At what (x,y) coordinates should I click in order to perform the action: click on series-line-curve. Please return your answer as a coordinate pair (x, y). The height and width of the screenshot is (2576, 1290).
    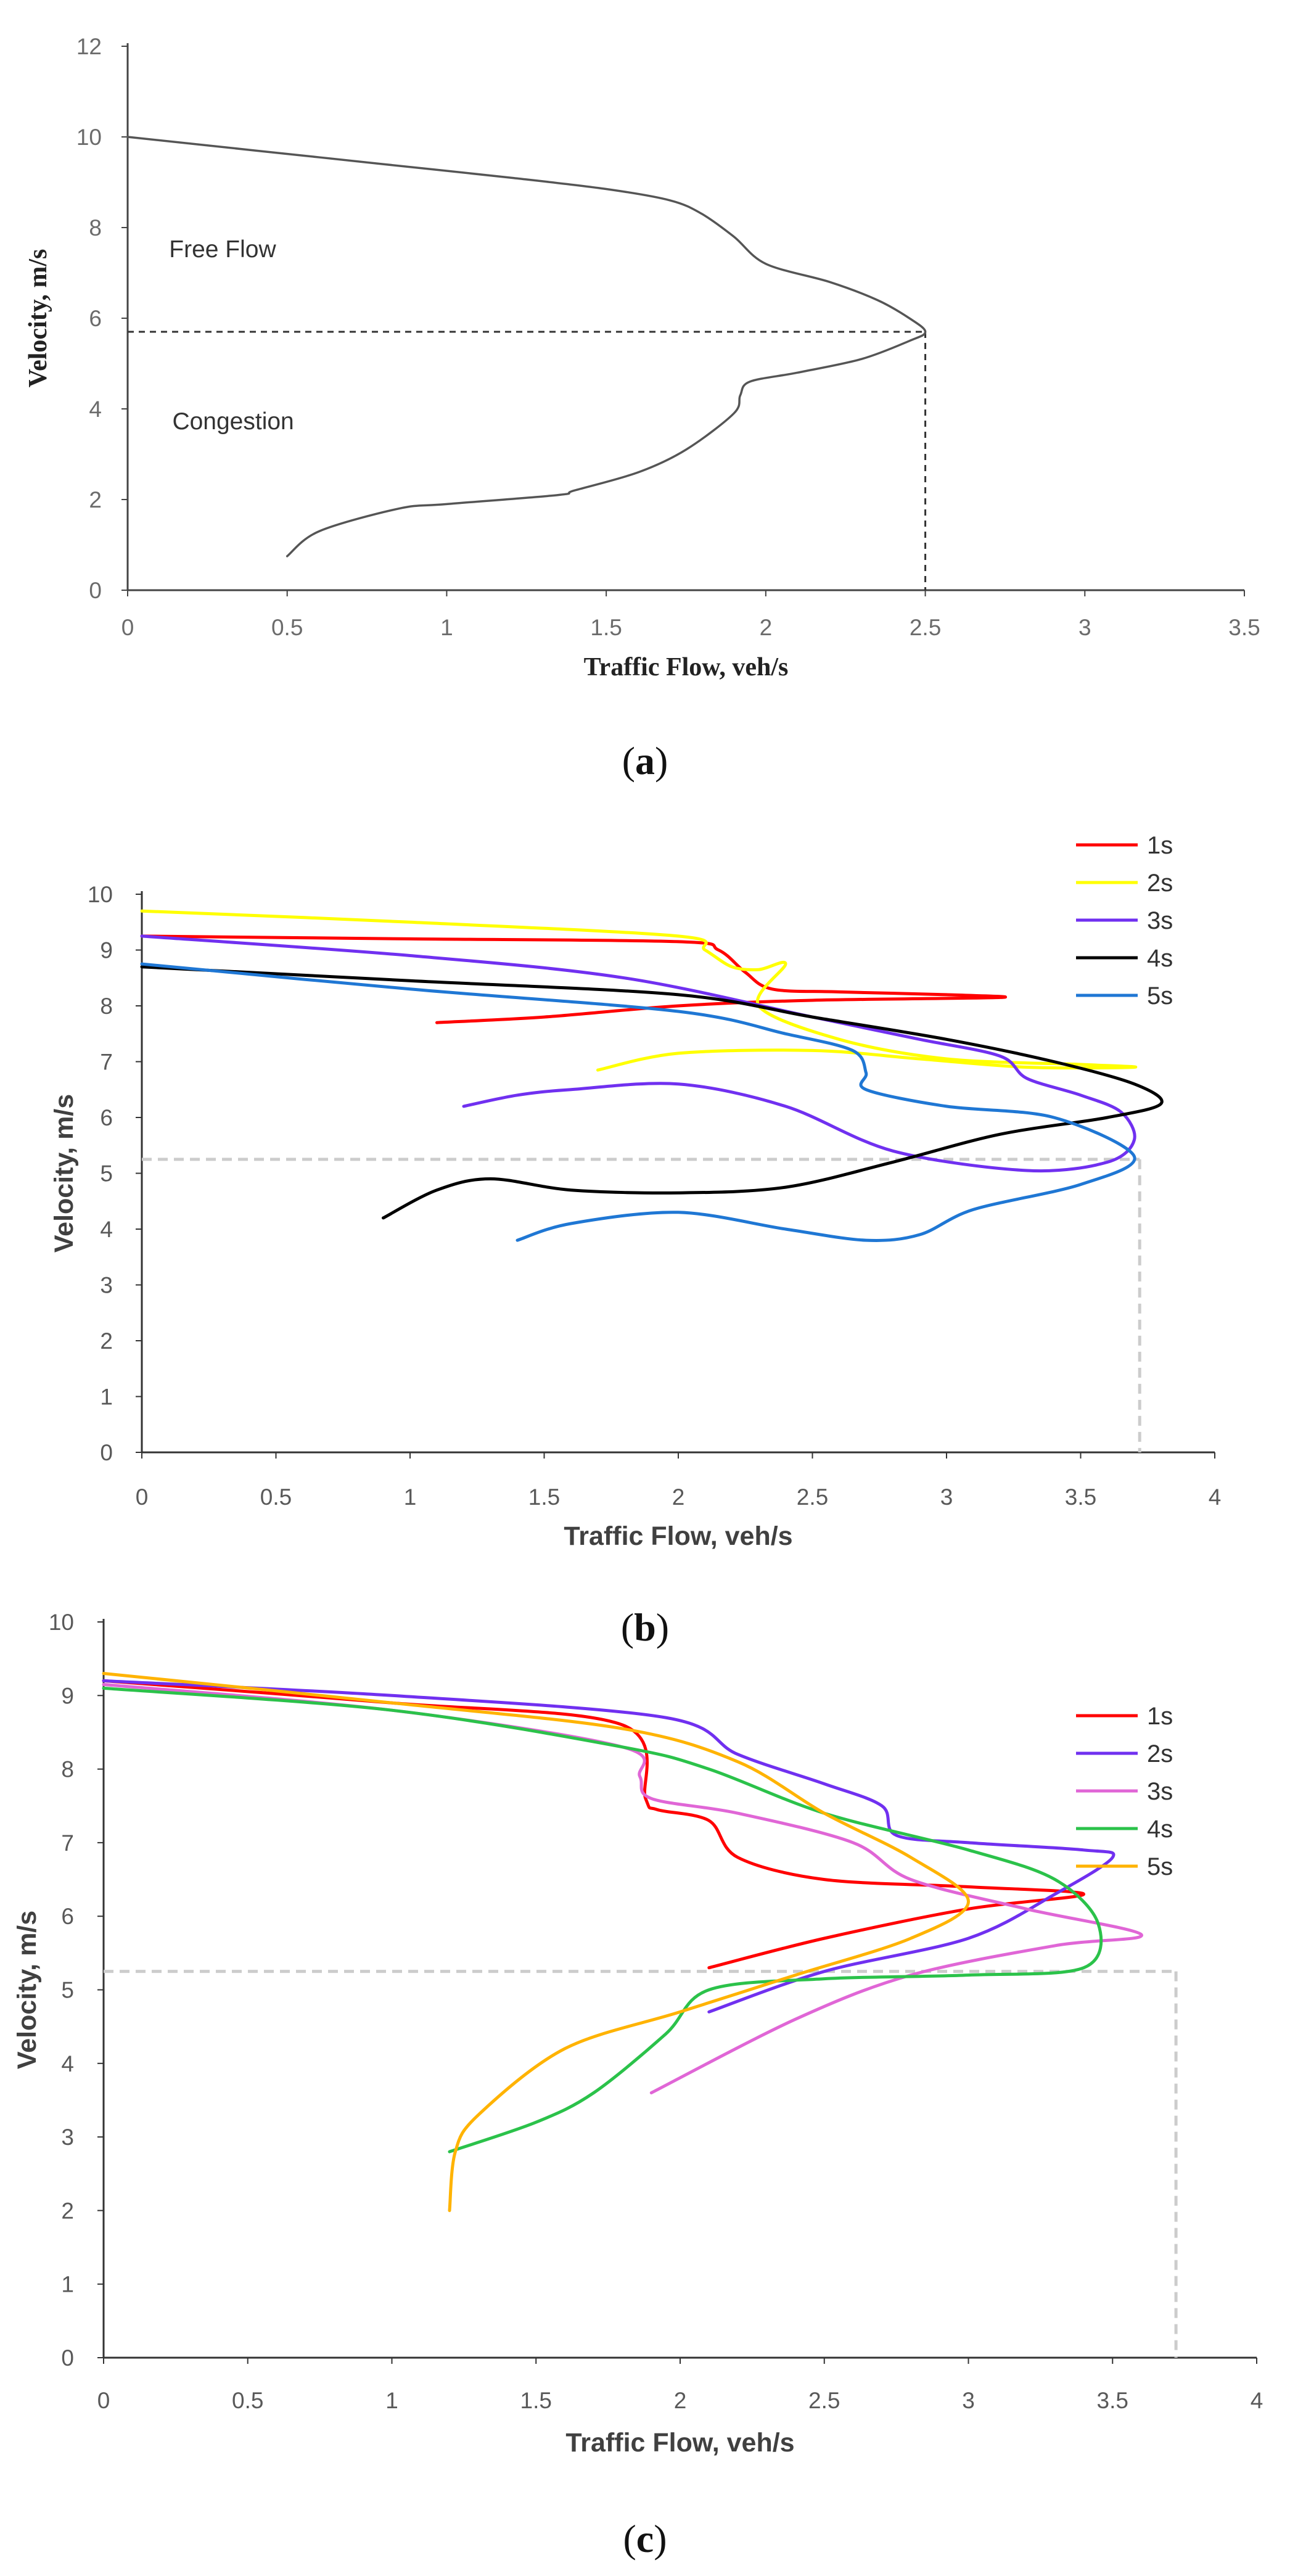
    Looking at the image, I should click on (526, 347).